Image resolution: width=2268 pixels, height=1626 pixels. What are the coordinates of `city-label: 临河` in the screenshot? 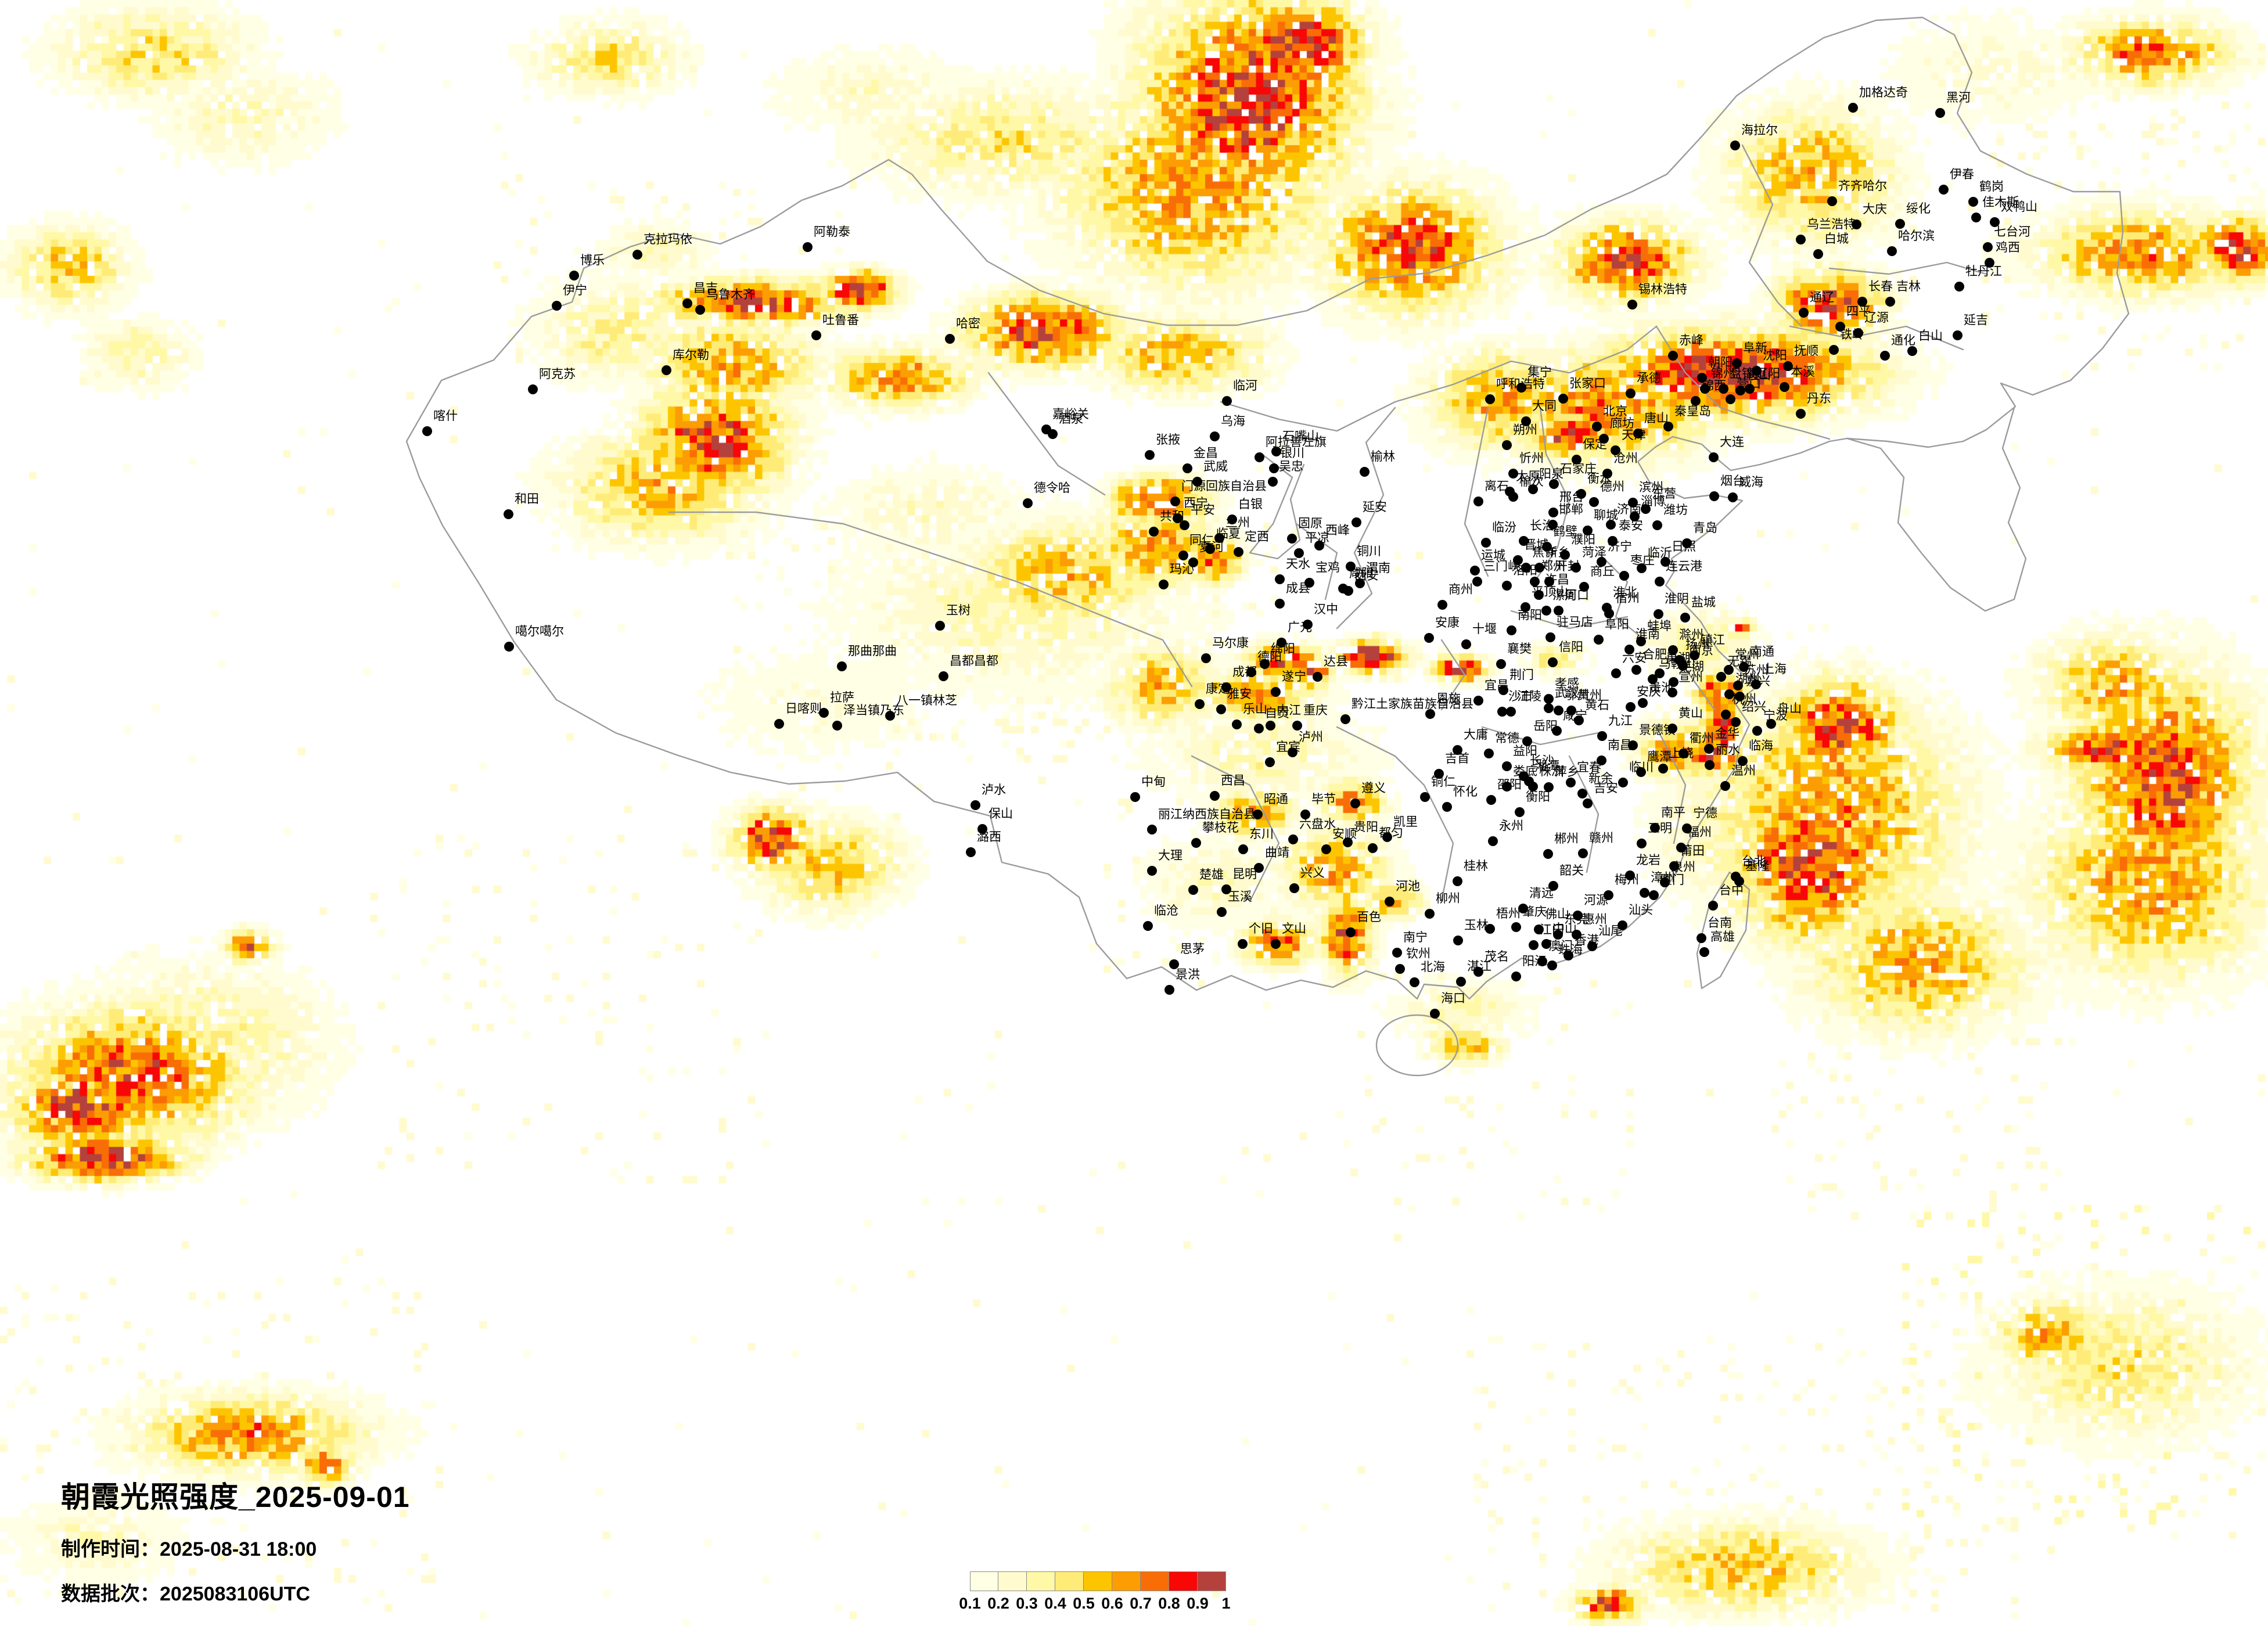 It's located at (1245, 386).